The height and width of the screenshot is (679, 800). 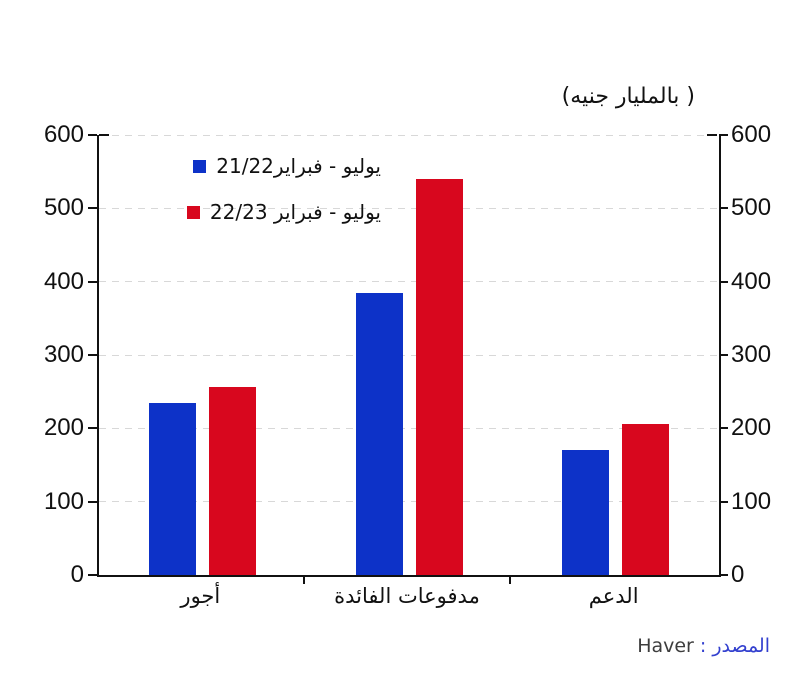 I want to click on axis-cap-left, so click(x=104, y=135).